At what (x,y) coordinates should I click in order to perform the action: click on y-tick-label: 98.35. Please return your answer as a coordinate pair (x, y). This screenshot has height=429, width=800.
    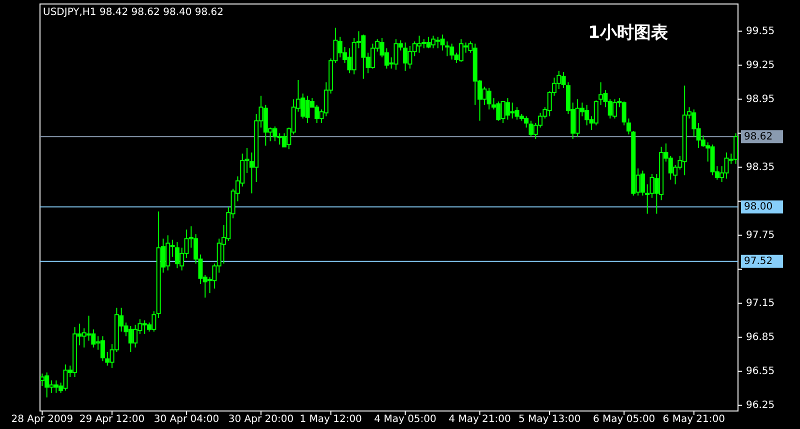
    Looking at the image, I should click on (760, 167).